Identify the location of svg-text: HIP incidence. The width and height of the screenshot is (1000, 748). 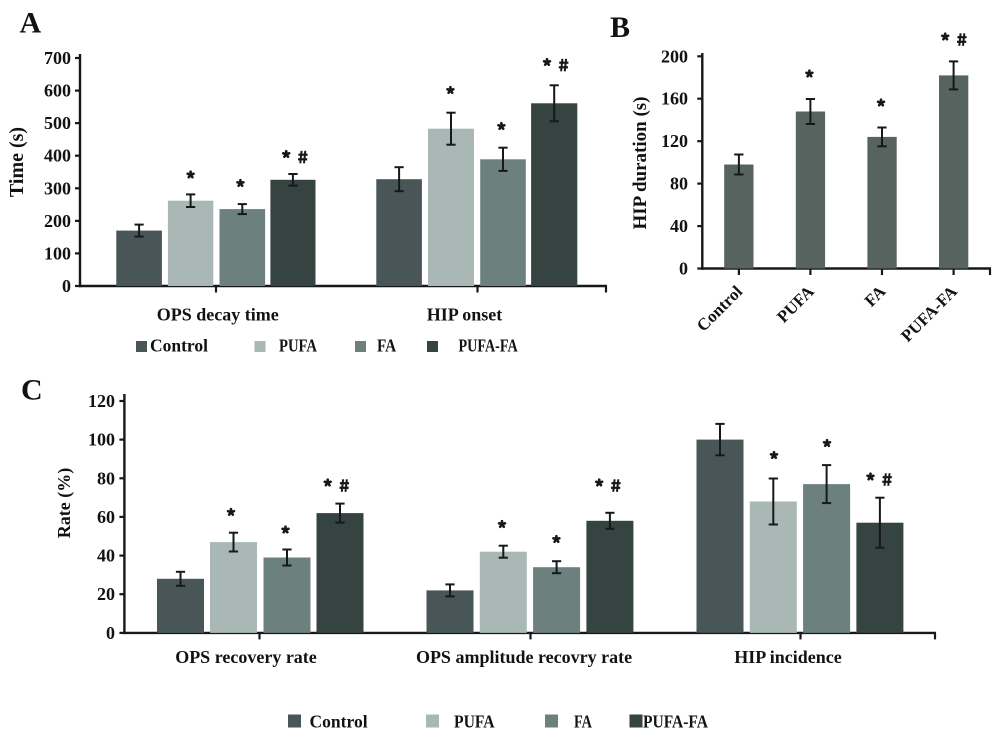
(788, 657).